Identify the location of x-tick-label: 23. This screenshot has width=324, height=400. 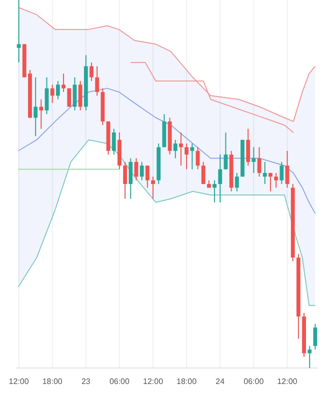
(86, 381).